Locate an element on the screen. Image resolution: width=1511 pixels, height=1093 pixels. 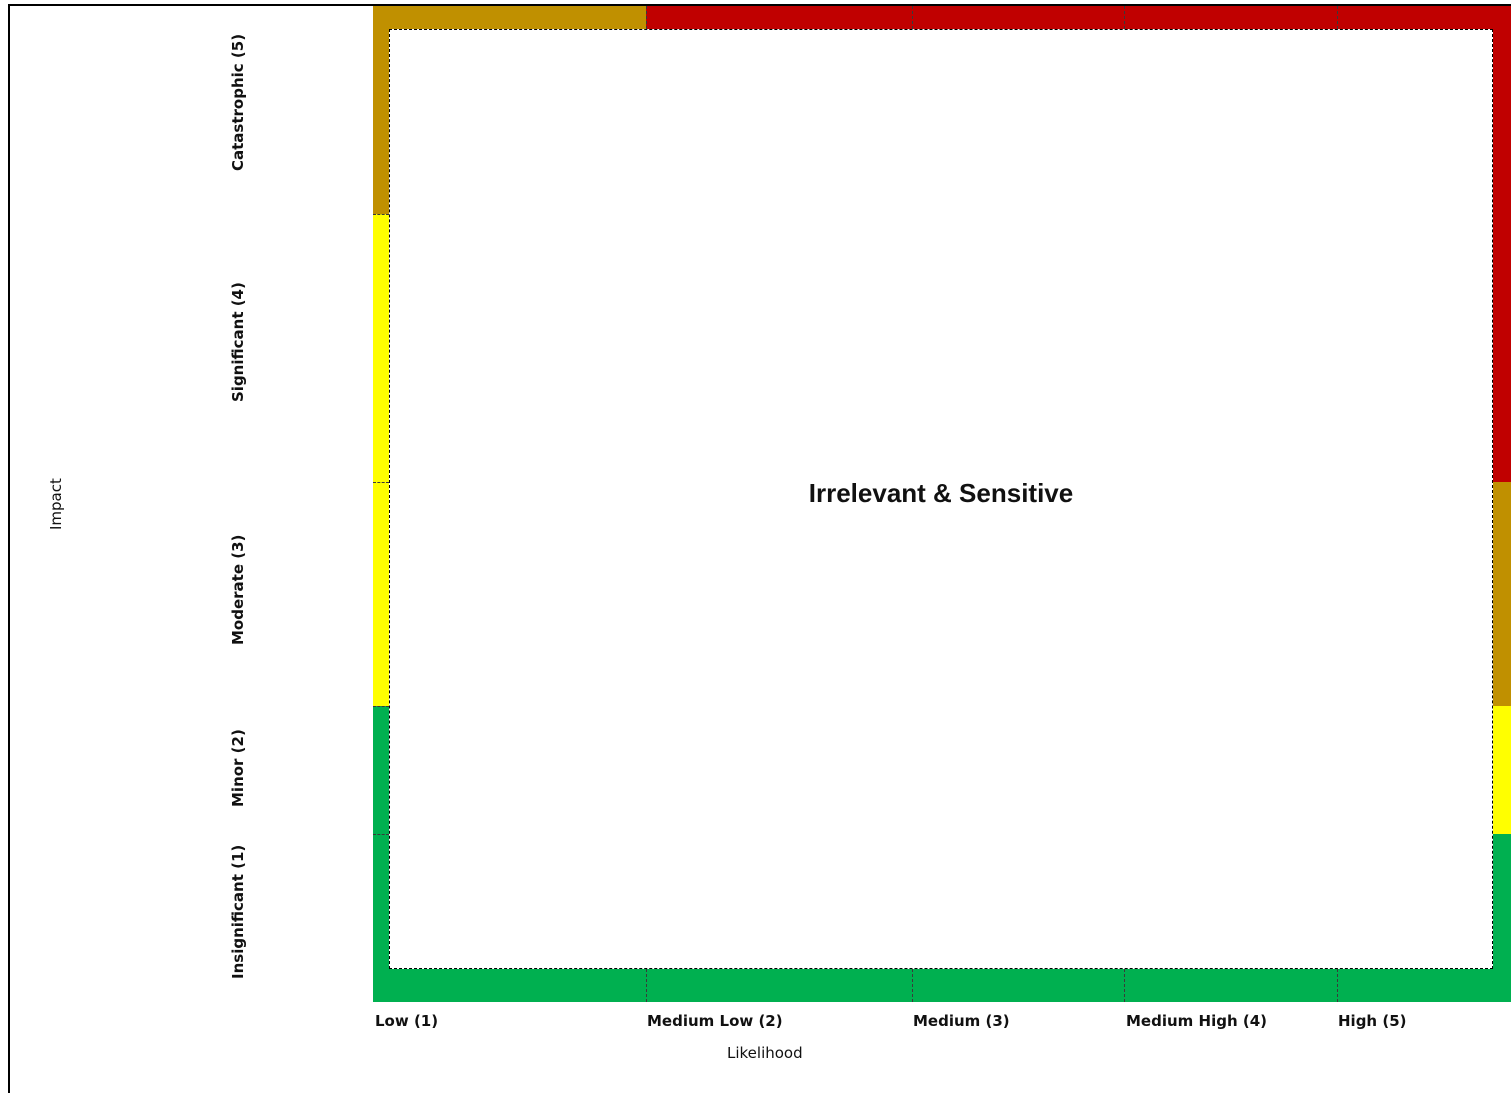
x-tick-medium: Medium (3) is located at coordinates (961, 1021).